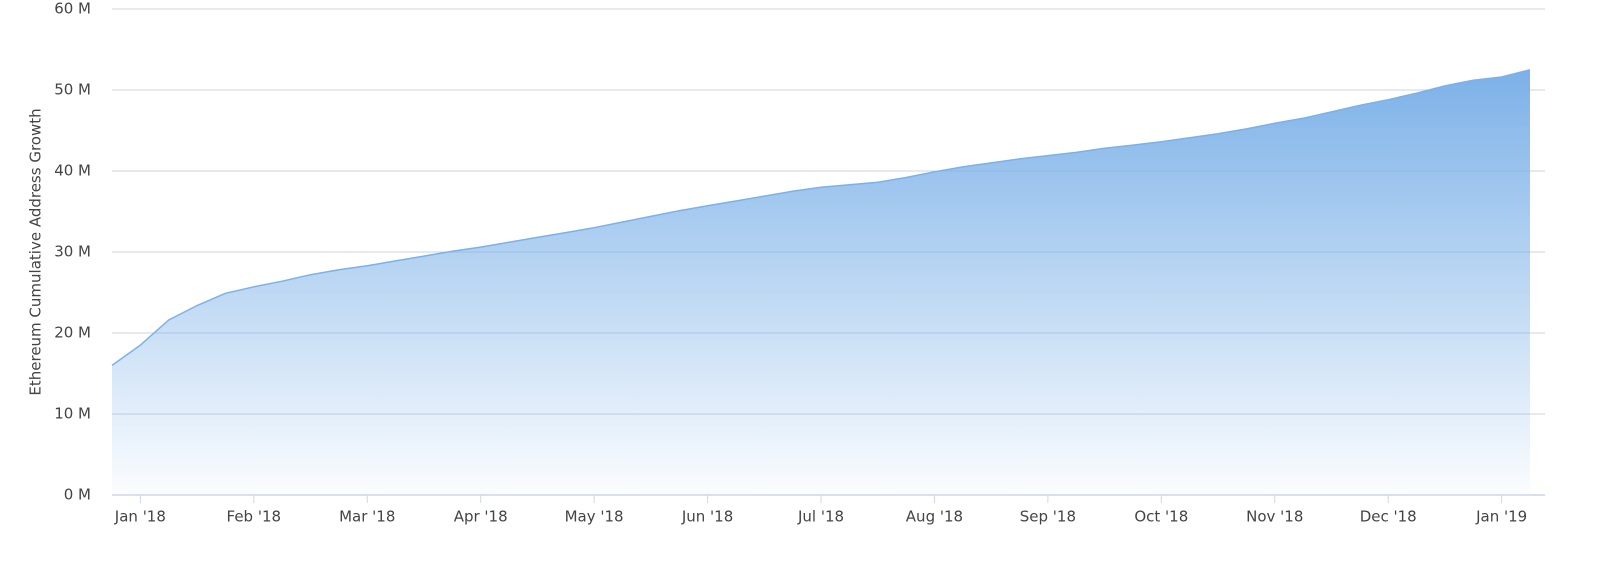 Image resolution: width=1600 pixels, height=561 pixels. I want to click on y-tick-label: 20 M, so click(72, 333).